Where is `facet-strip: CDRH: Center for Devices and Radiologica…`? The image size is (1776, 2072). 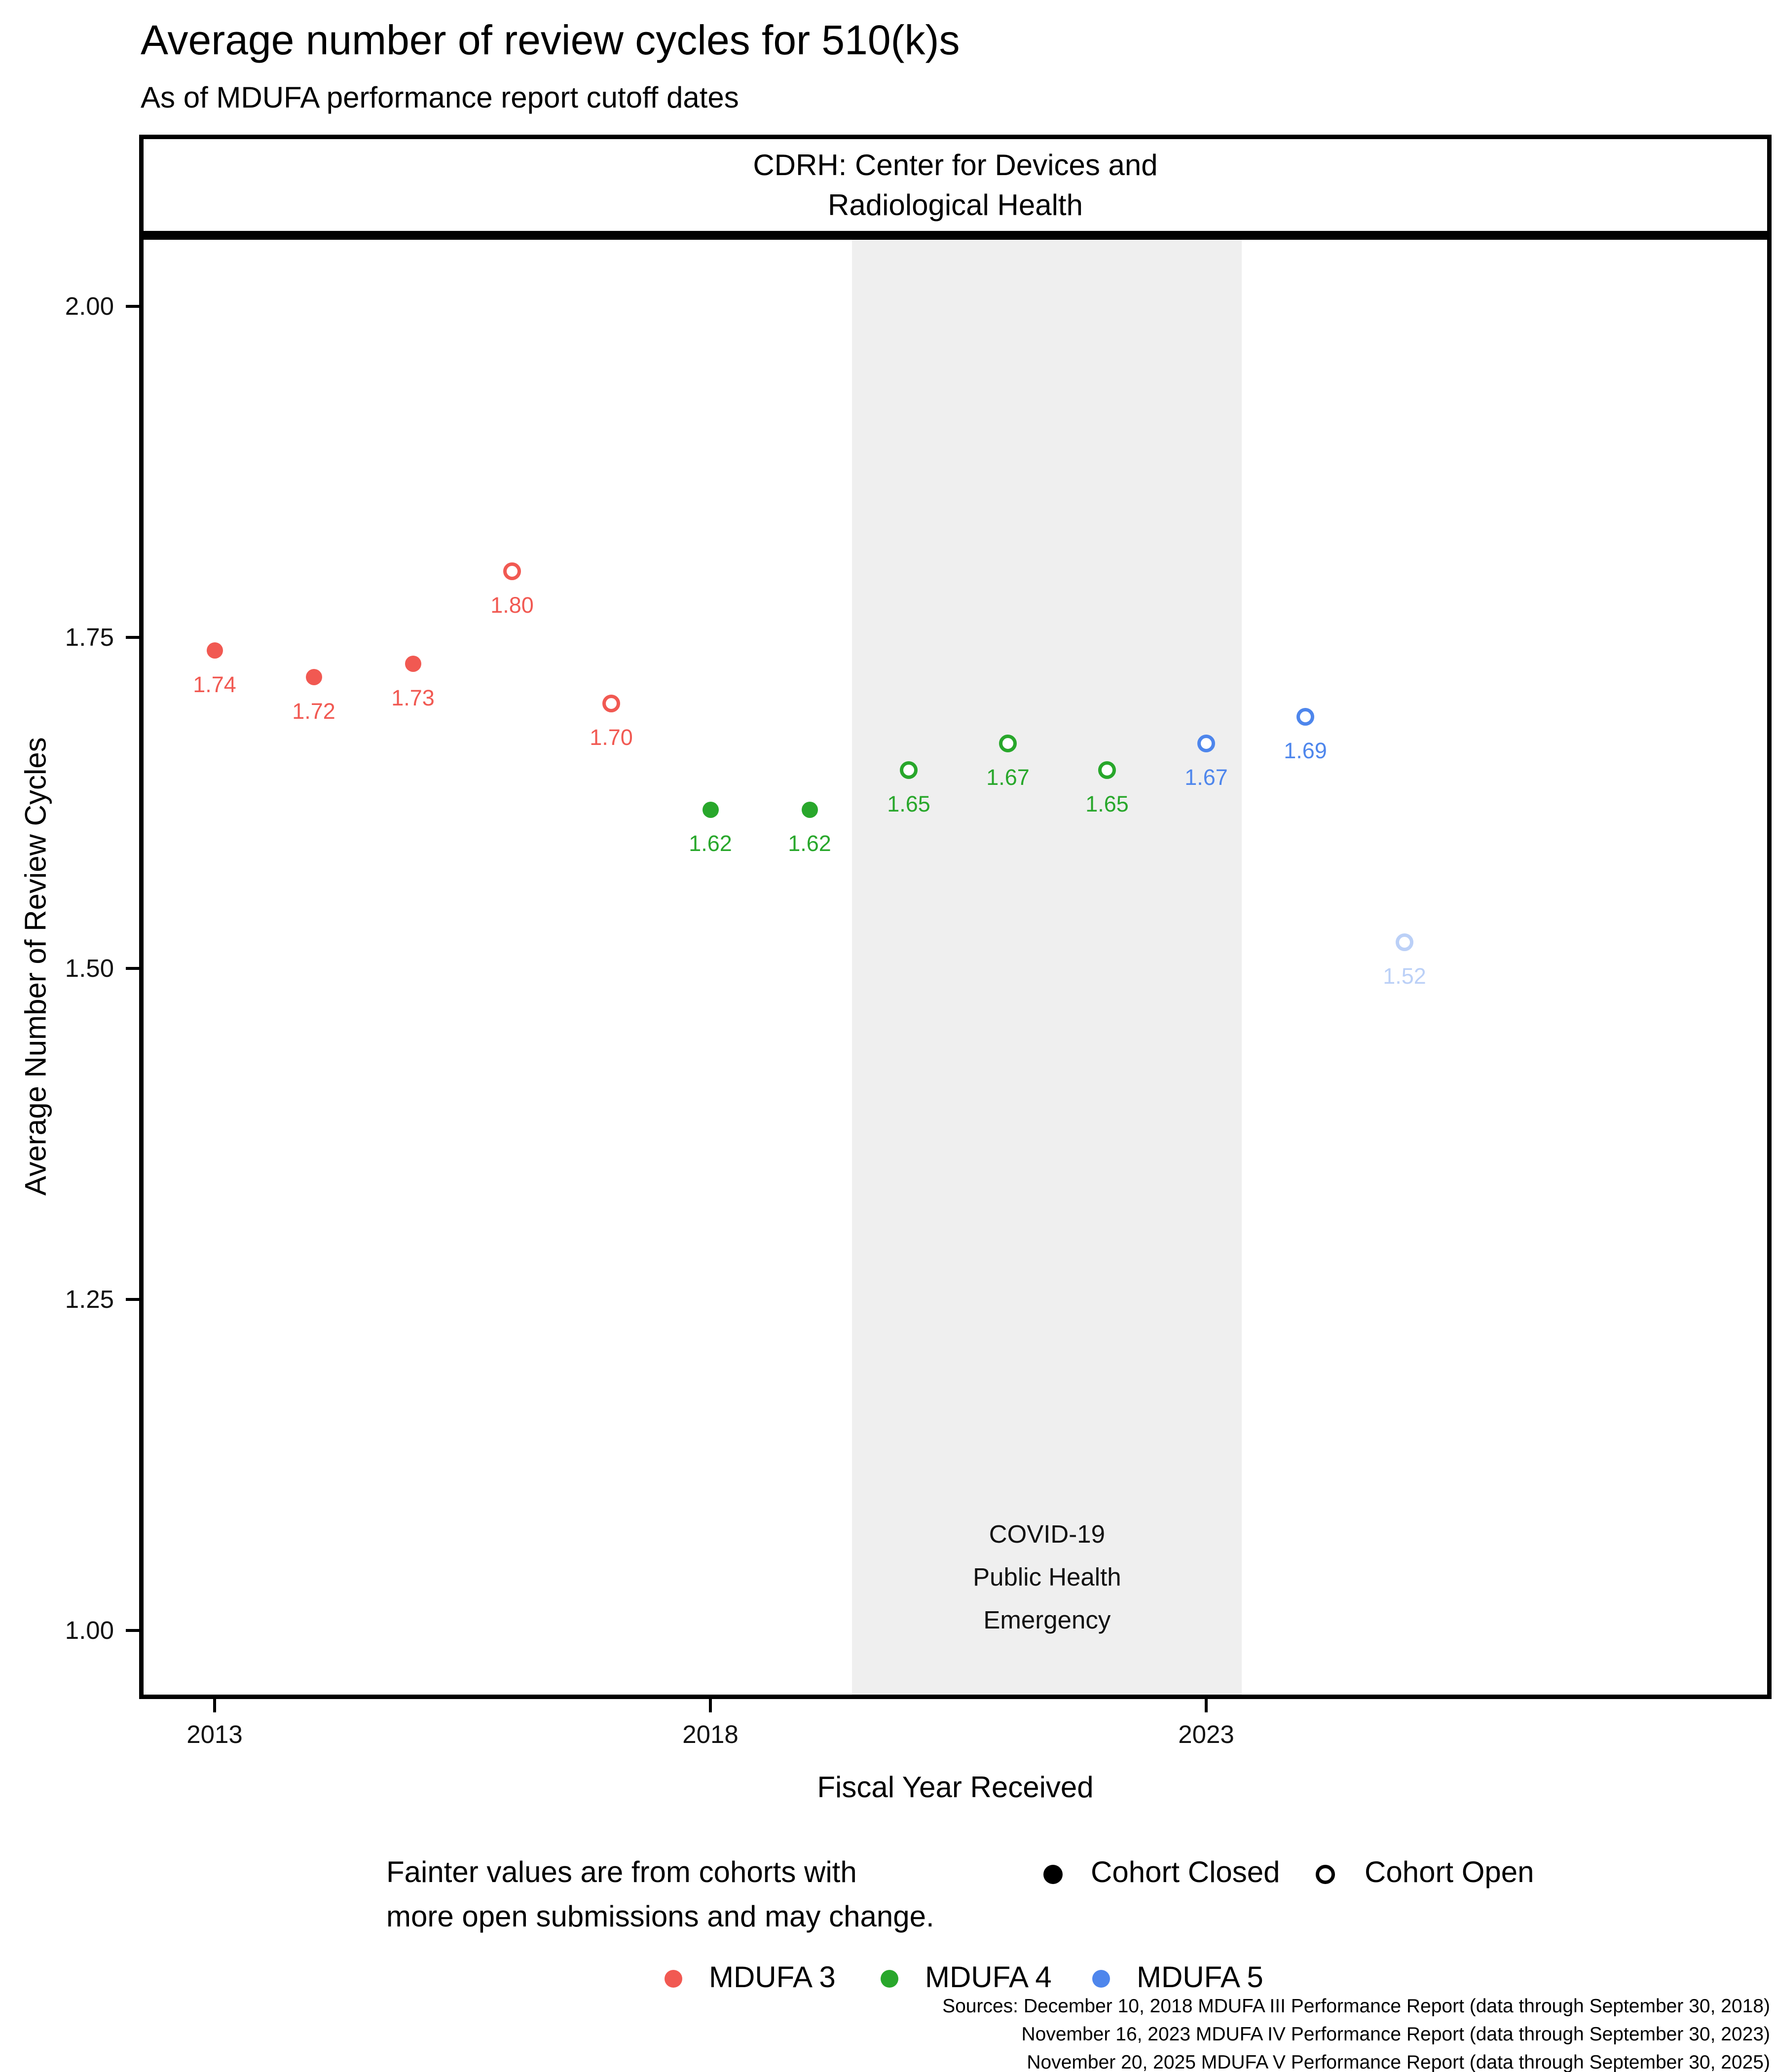
facet-strip: CDRH: Center for Devices and Radiologica… is located at coordinates (955, 185).